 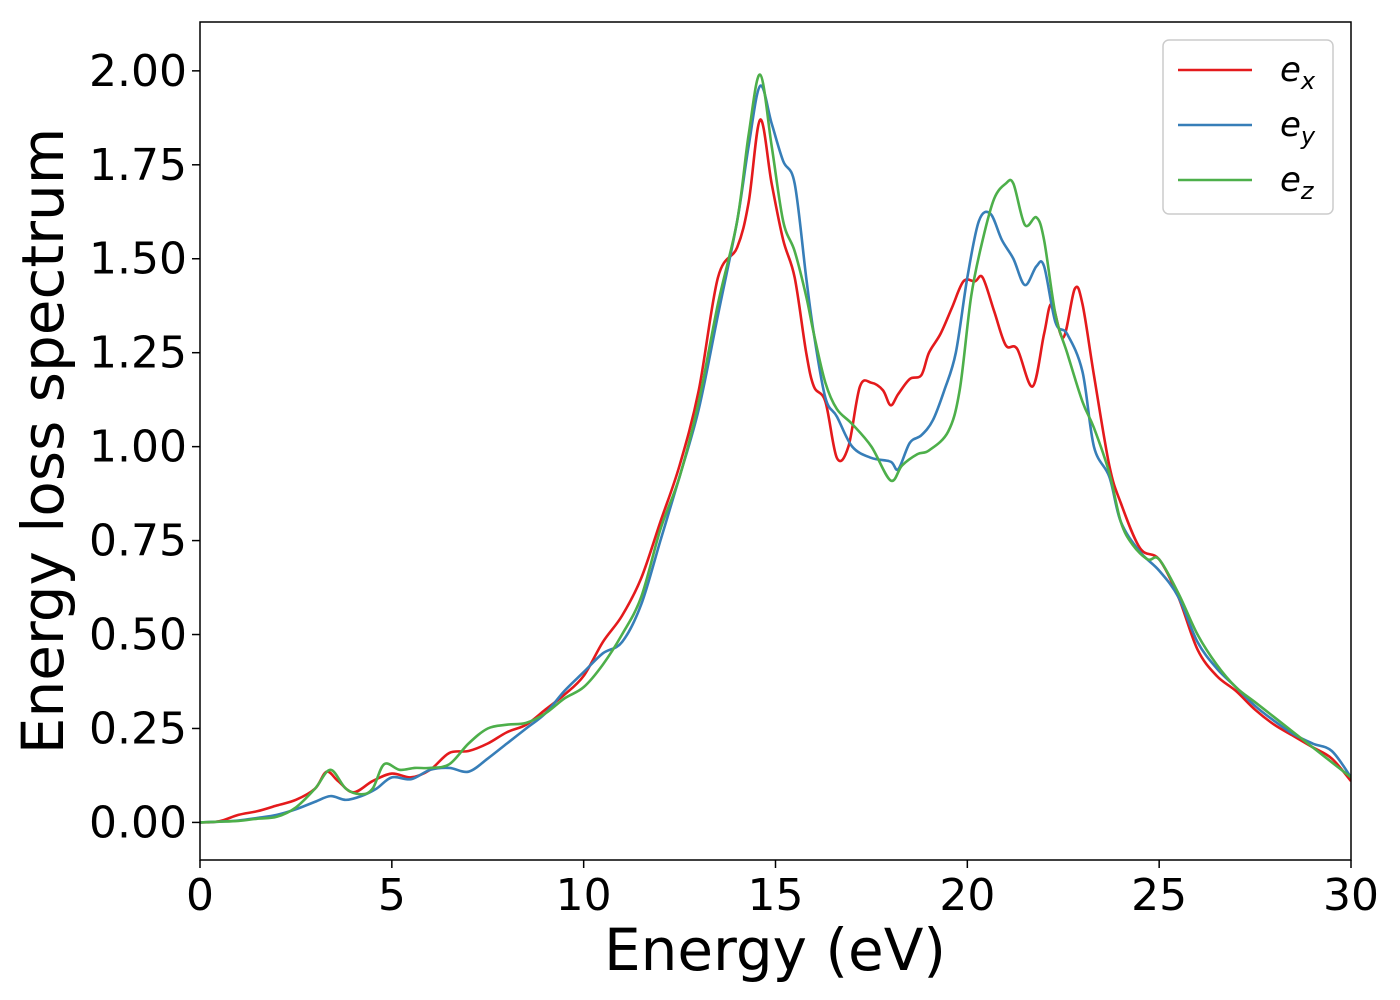 I want to click on y-tick-label: 0.75, so click(x=138, y=541).